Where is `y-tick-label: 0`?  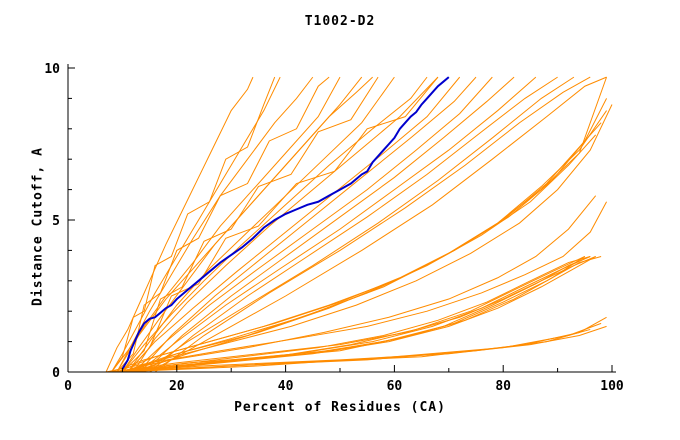
y-tick-label: 0 is located at coordinates (56, 373).